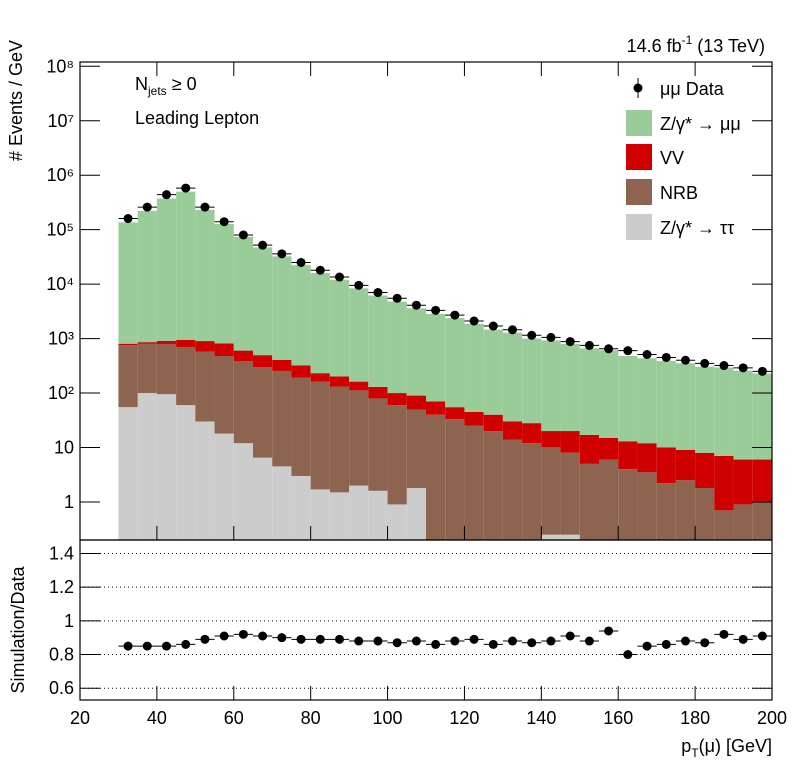 Image resolution: width=796 pixels, height=772 pixels. I want to click on legend-marker, so click(638, 88).